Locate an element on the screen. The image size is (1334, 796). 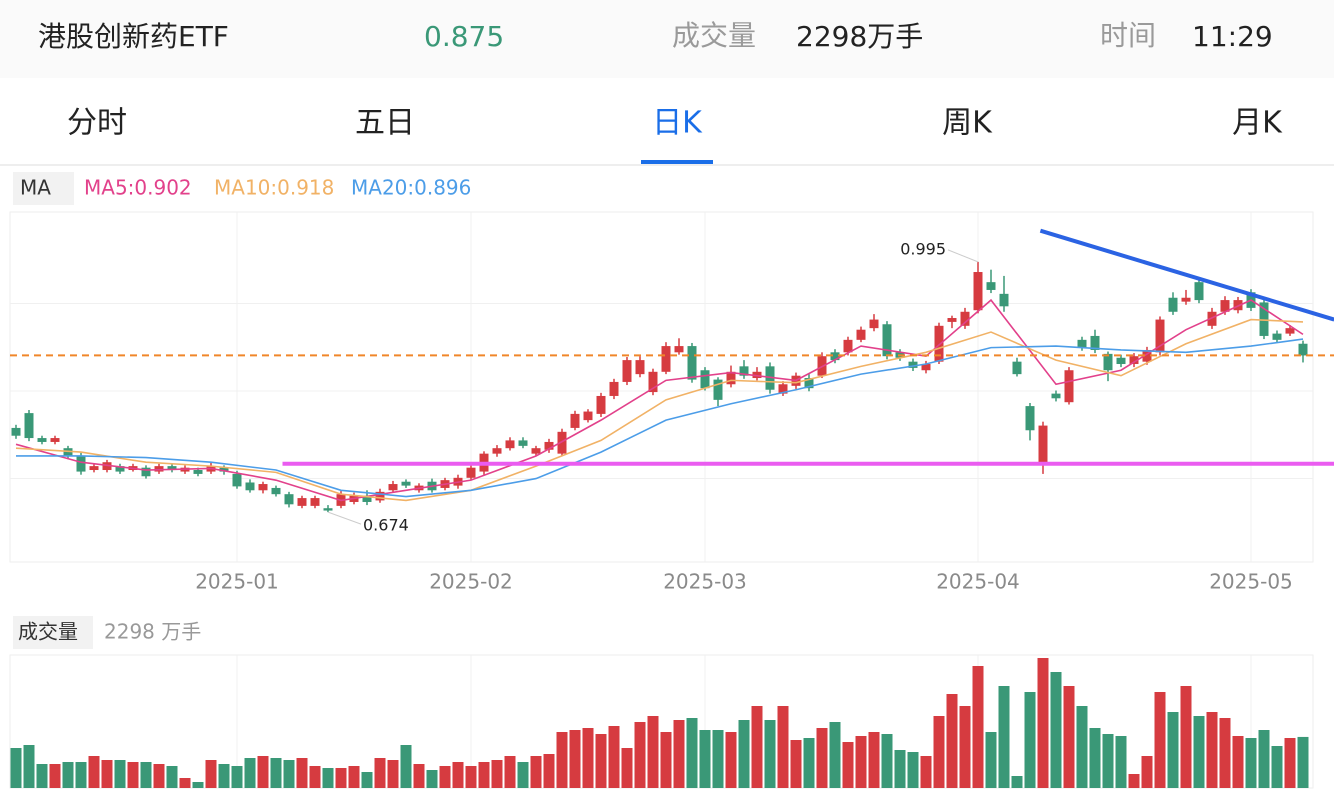
tab: 周K is located at coordinates (967, 123).